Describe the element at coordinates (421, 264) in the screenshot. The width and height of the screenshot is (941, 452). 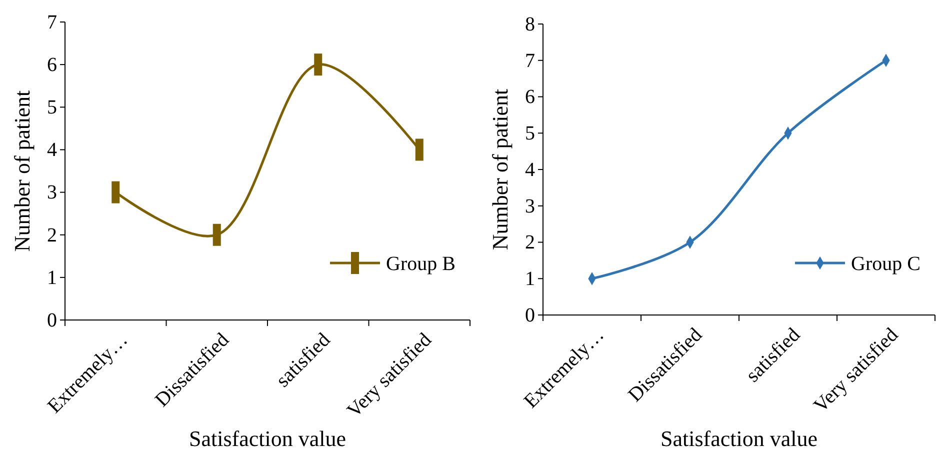
I see `legend-label: Group B` at that location.